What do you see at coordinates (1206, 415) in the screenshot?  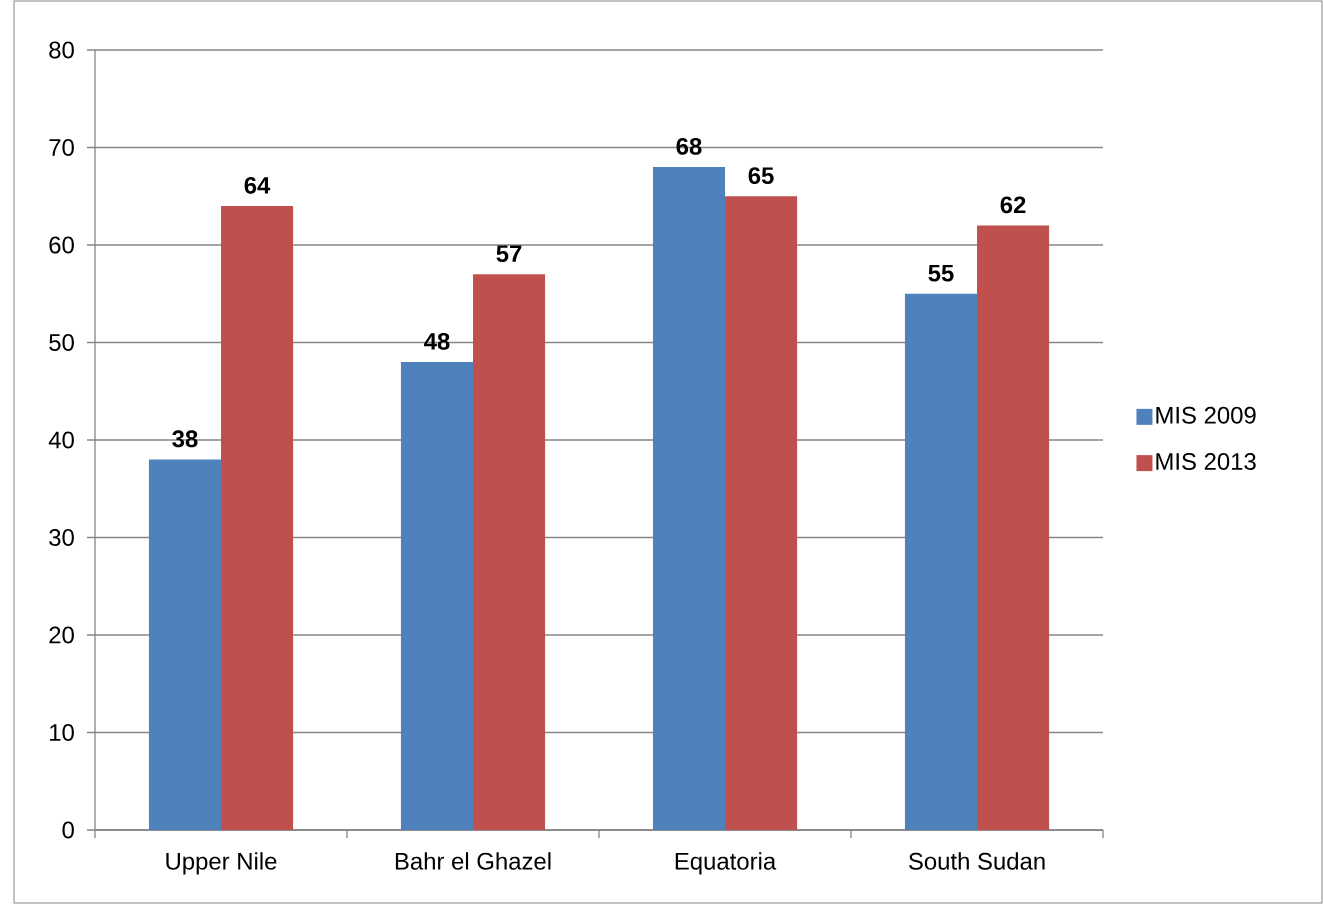 I see `legend-label: MIS 2009` at bounding box center [1206, 415].